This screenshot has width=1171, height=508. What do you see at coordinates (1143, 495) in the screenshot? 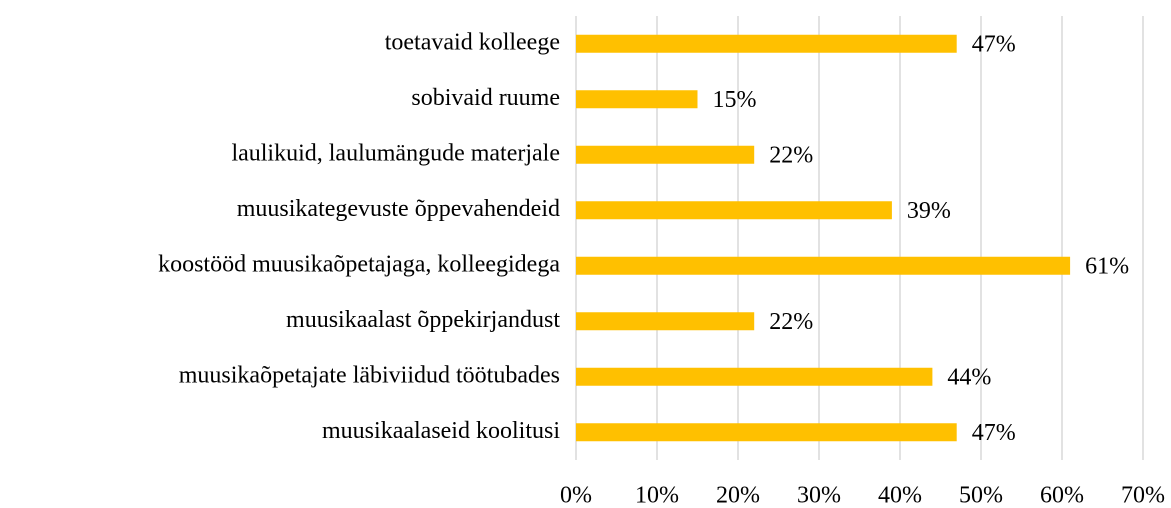
I see `x-tick-label: 70%` at bounding box center [1143, 495].